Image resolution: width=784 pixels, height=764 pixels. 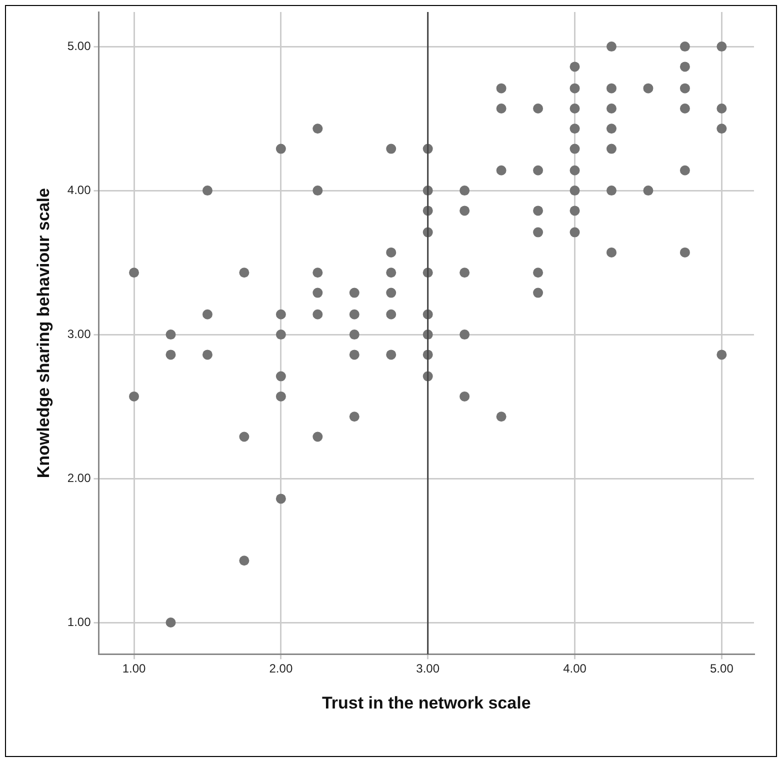 I want to click on y-tick-label: 1.00, so click(x=79, y=621).